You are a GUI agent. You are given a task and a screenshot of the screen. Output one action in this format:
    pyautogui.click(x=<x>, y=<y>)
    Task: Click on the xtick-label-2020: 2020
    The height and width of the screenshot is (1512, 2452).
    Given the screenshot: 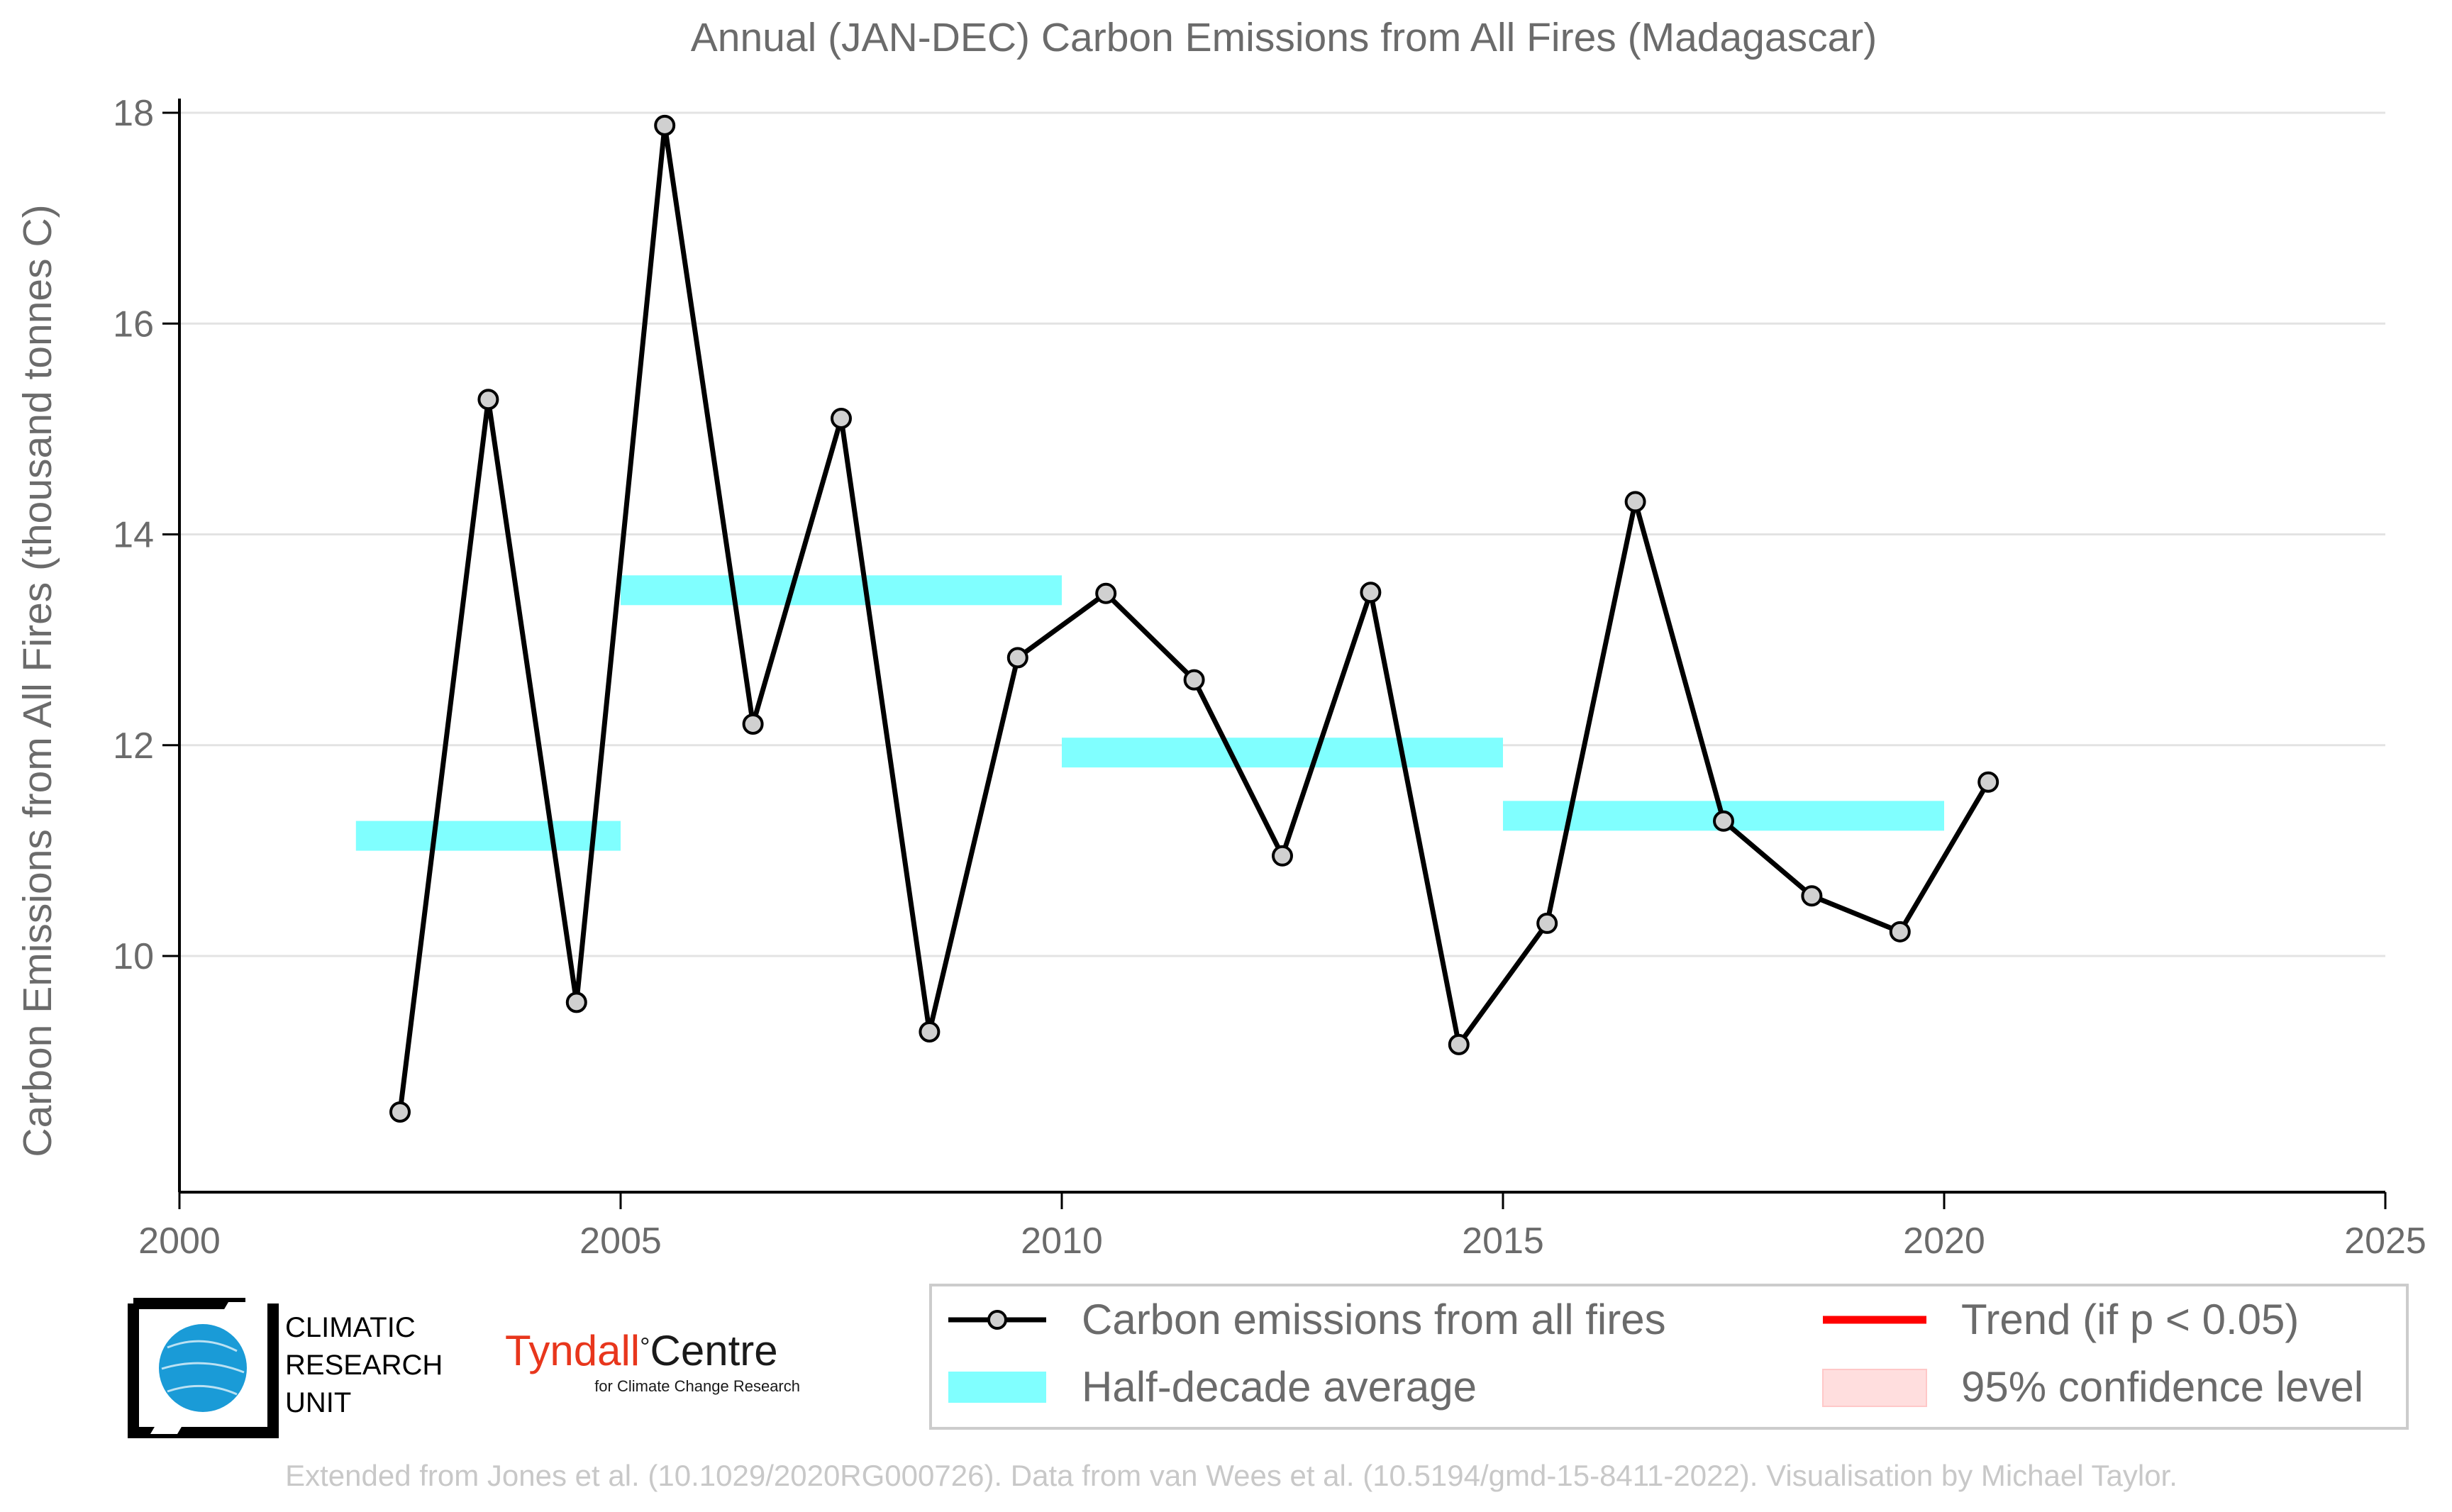 What is the action you would take?
    pyautogui.click(x=1944, y=1241)
    